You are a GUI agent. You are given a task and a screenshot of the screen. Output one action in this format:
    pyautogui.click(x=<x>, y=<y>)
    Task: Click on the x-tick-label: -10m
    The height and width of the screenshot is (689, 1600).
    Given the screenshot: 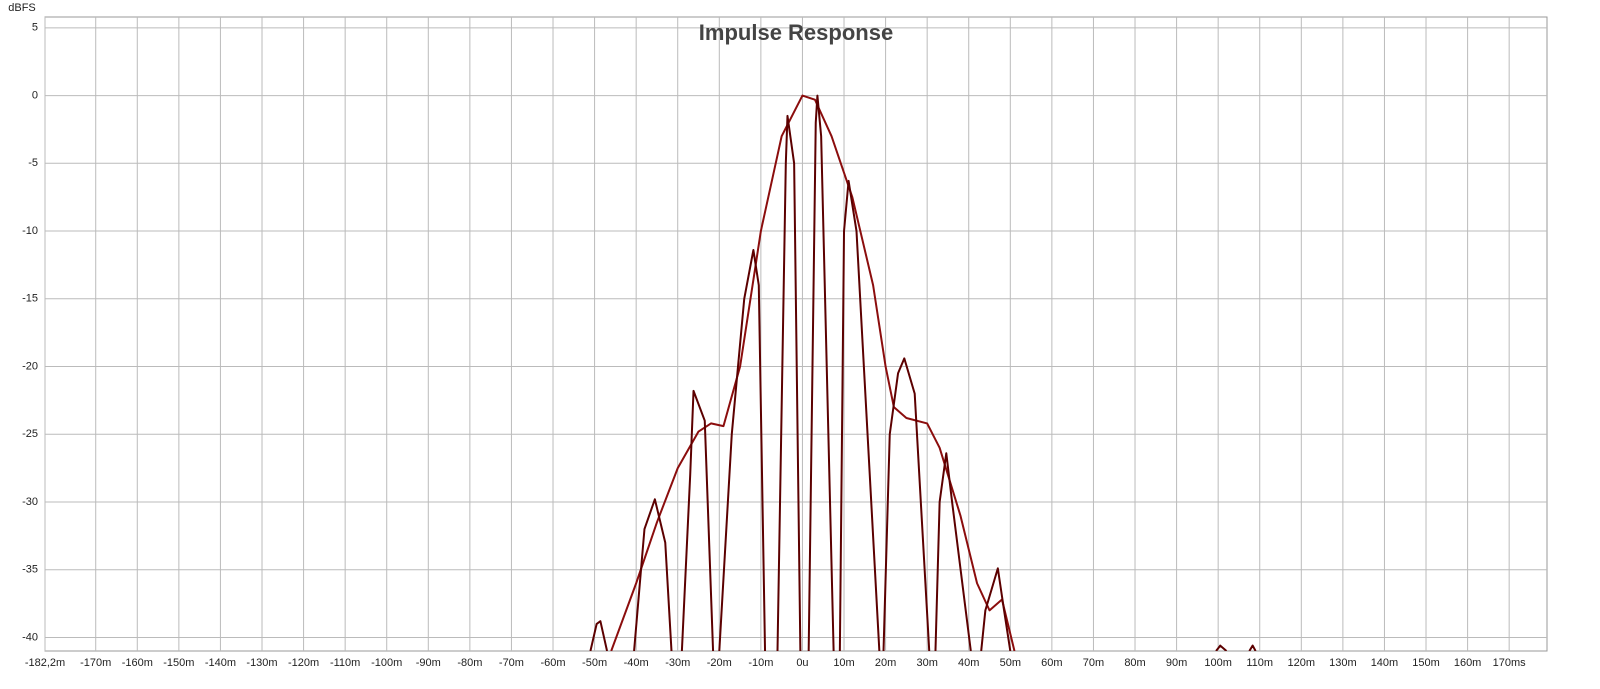 What is the action you would take?
    pyautogui.click(x=760, y=663)
    